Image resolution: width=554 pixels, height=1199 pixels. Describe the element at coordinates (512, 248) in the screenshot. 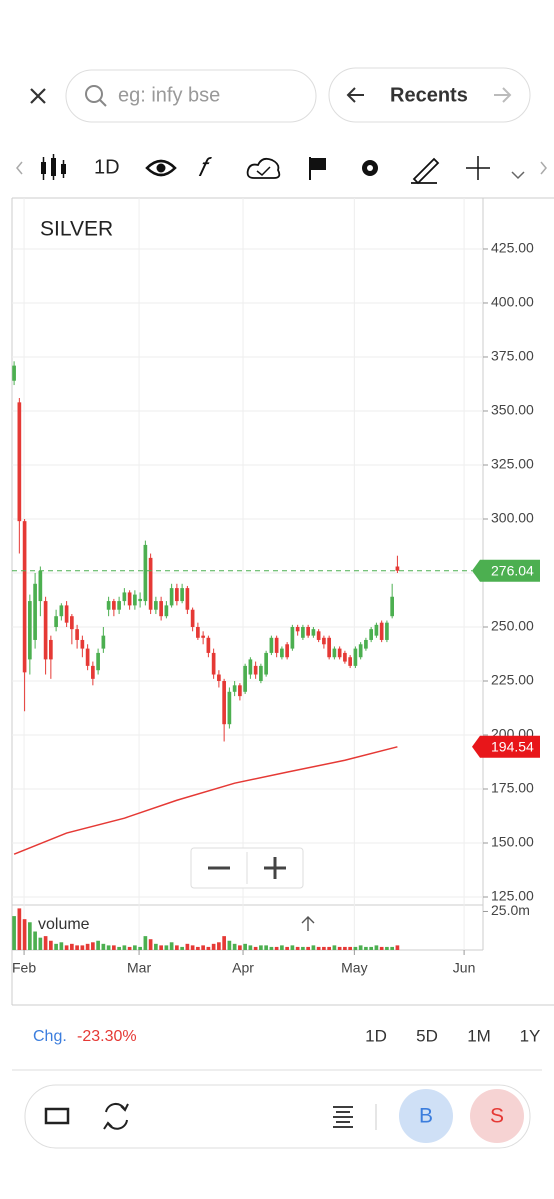

I see `y-tick-label: 425.00` at that location.